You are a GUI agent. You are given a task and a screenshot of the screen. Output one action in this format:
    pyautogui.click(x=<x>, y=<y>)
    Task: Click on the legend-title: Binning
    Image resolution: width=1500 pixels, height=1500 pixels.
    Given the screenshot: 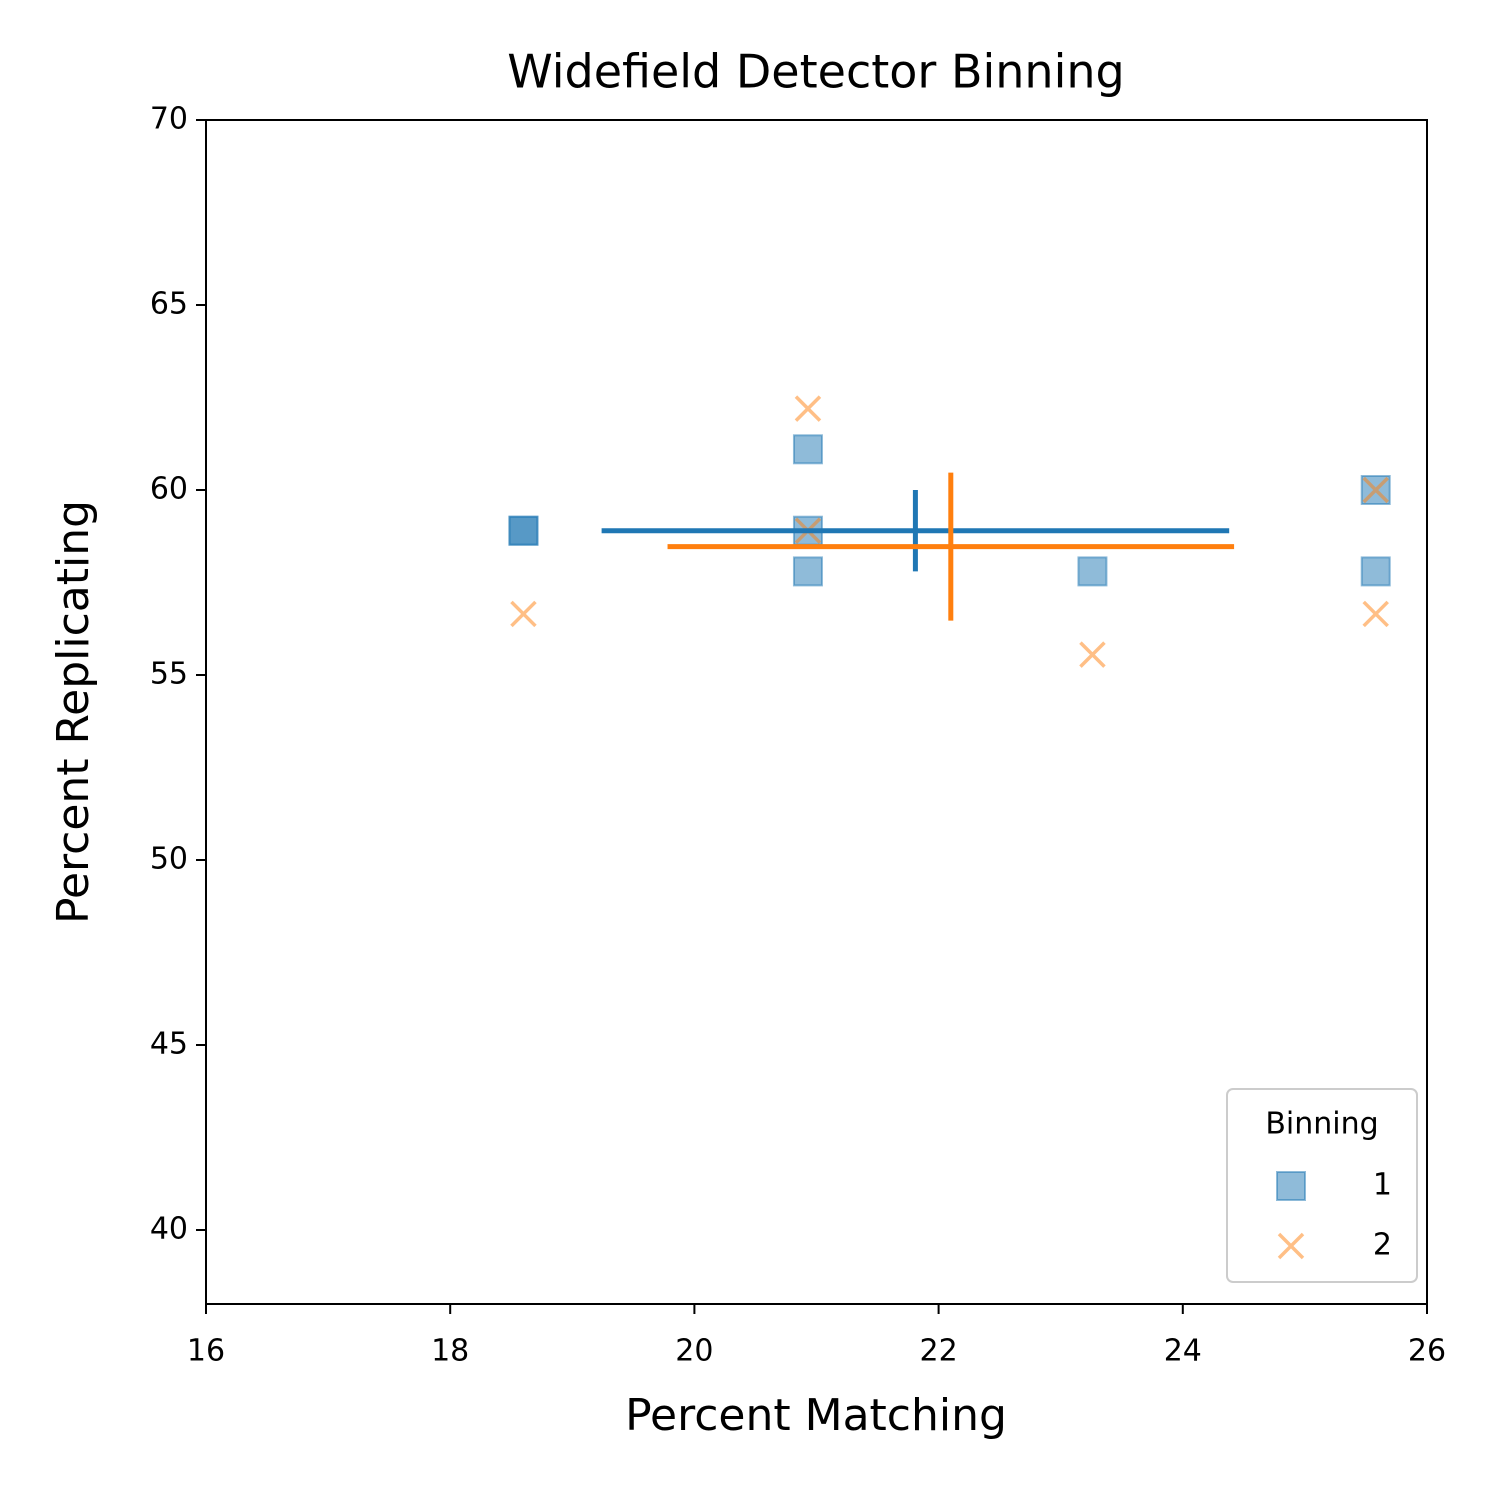 What is the action you would take?
    pyautogui.click(x=1321, y=1124)
    